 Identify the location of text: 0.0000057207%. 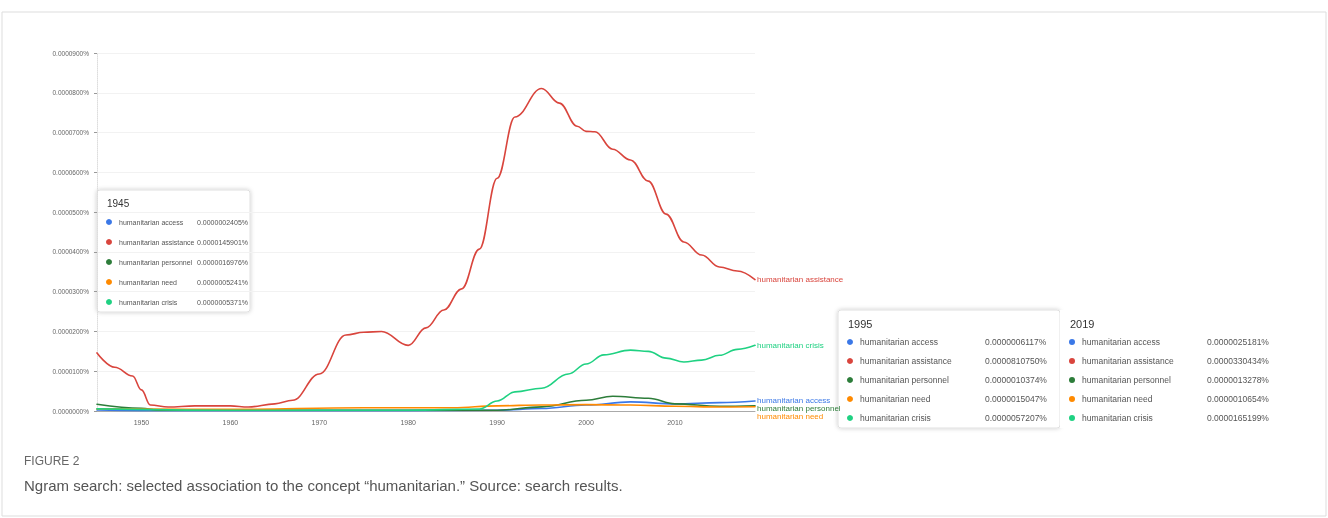
(1016, 418).